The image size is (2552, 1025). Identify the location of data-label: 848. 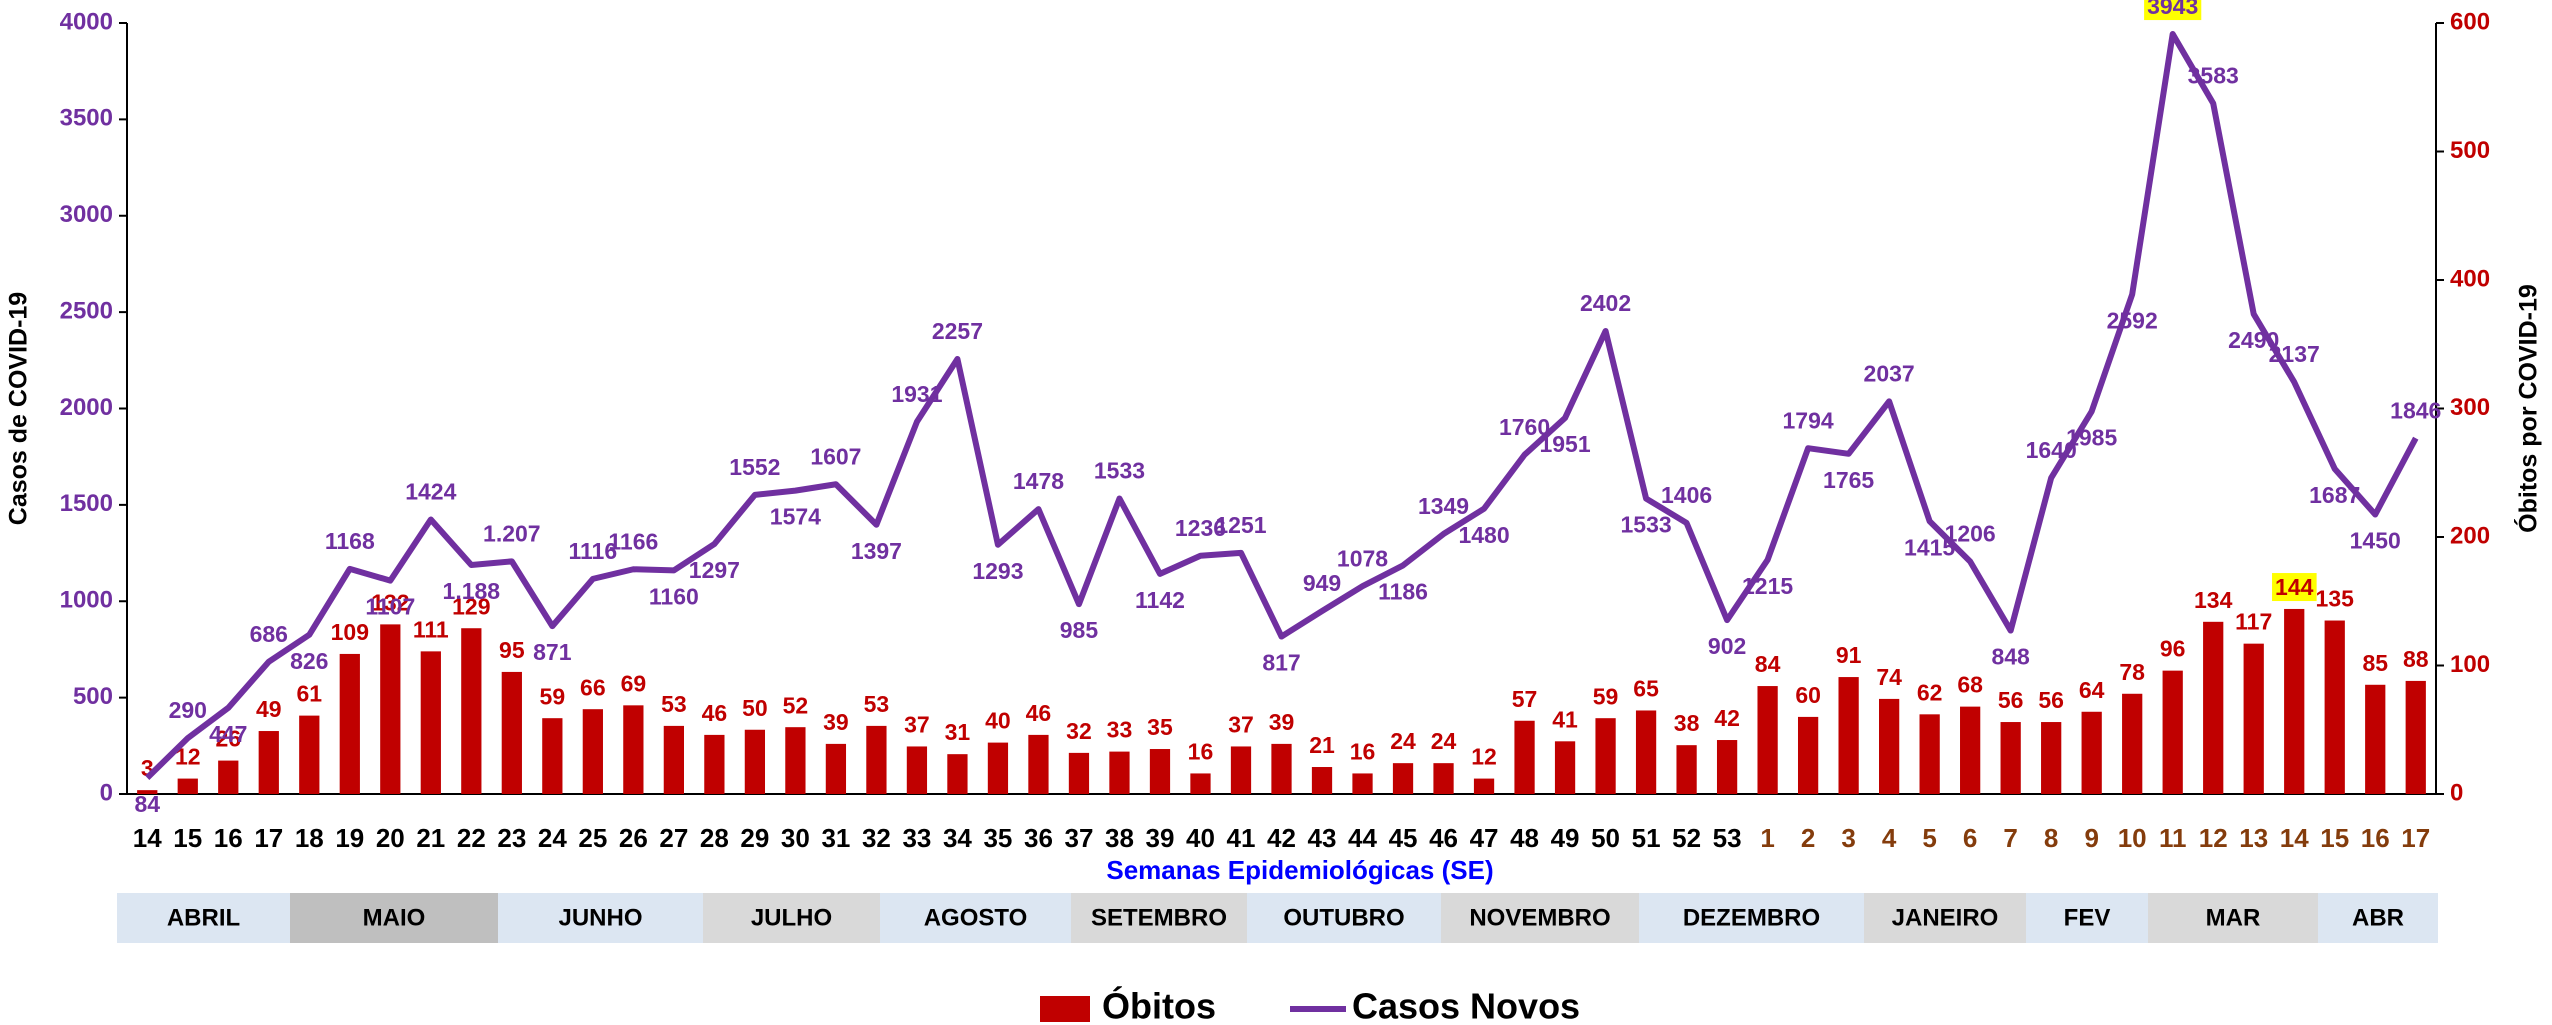
(2010, 657).